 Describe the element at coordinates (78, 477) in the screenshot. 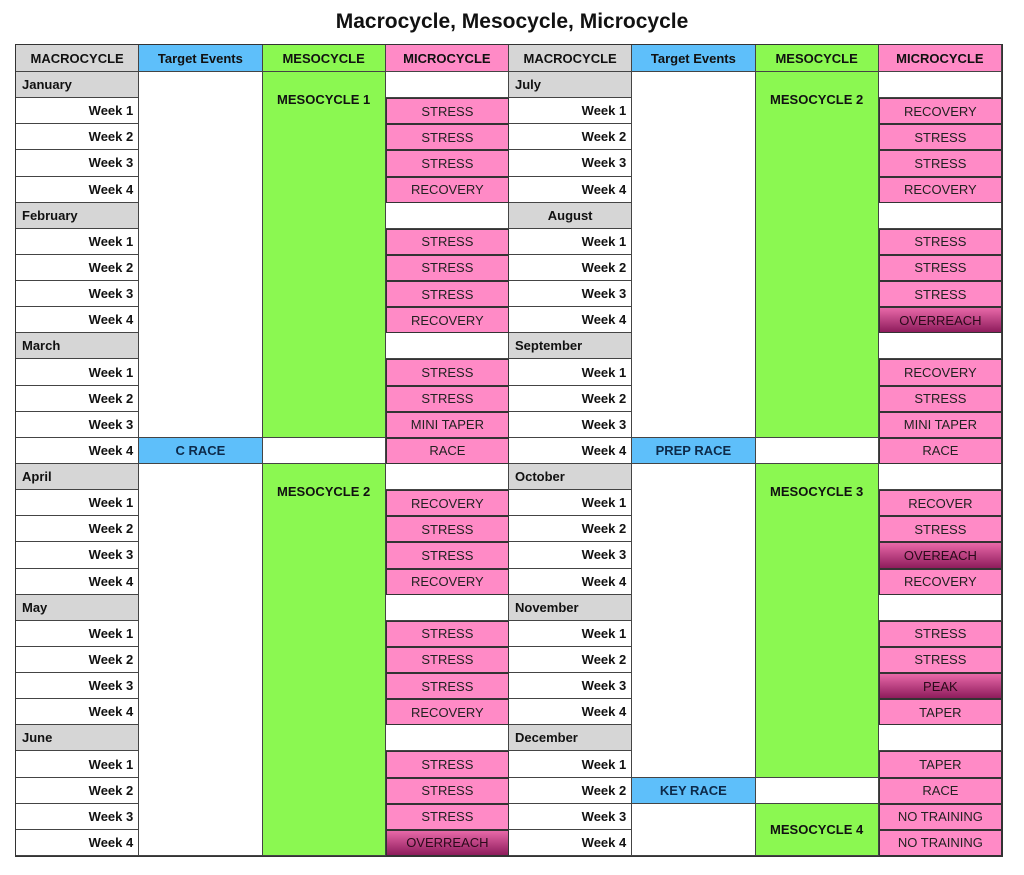

I see `month-label: April` at that location.